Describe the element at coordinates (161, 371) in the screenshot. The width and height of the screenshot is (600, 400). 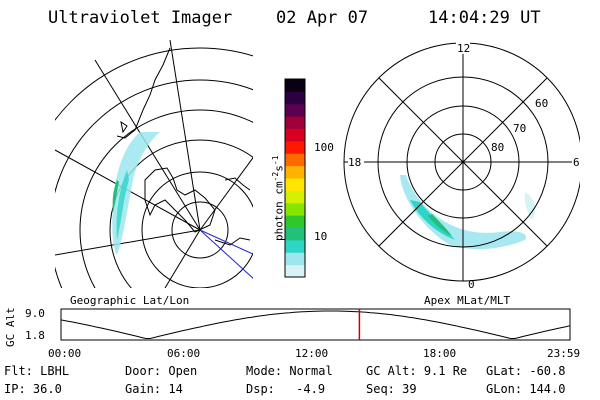
I see `status-door: Door: Open` at that location.